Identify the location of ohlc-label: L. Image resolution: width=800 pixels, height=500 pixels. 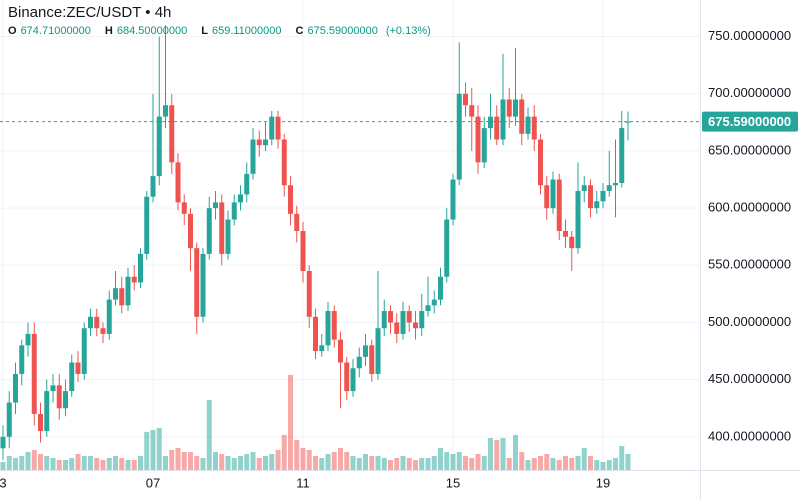
(204, 31).